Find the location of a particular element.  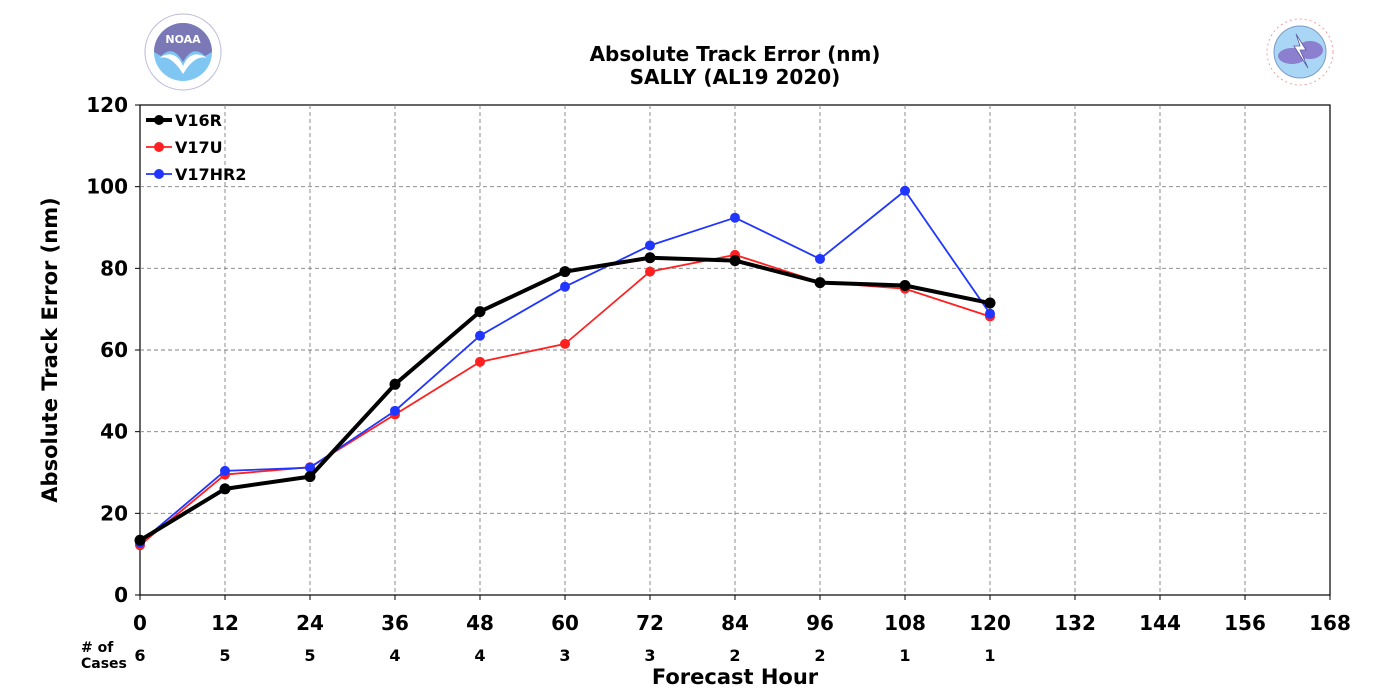

x-tick-label: 60 is located at coordinates (565, 623).